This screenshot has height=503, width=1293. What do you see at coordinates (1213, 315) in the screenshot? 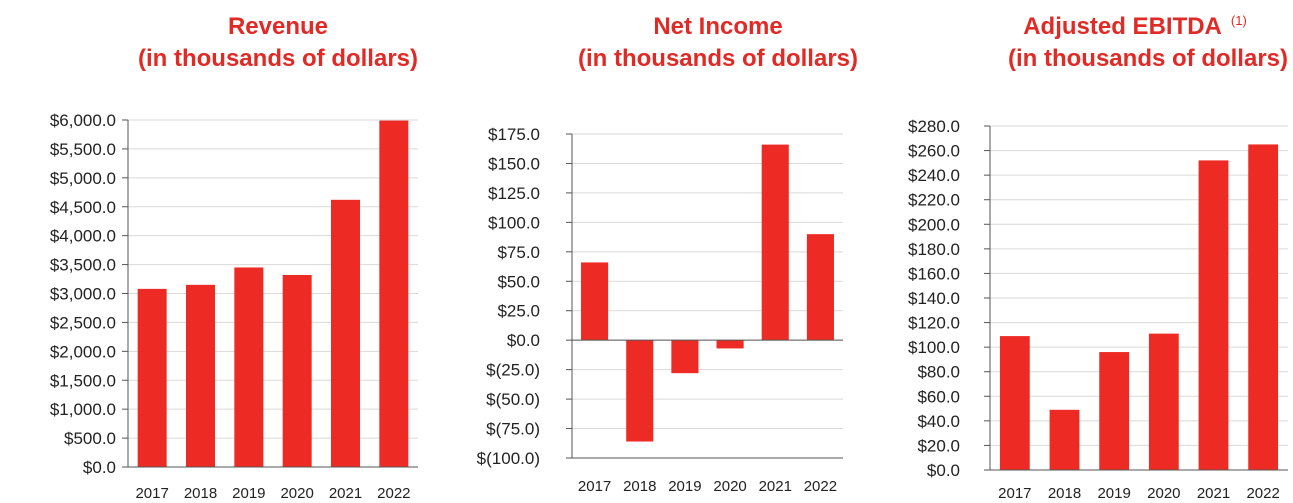
I see `adjusted-ebitda-bar-2021` at bounding box center [1213, 315].